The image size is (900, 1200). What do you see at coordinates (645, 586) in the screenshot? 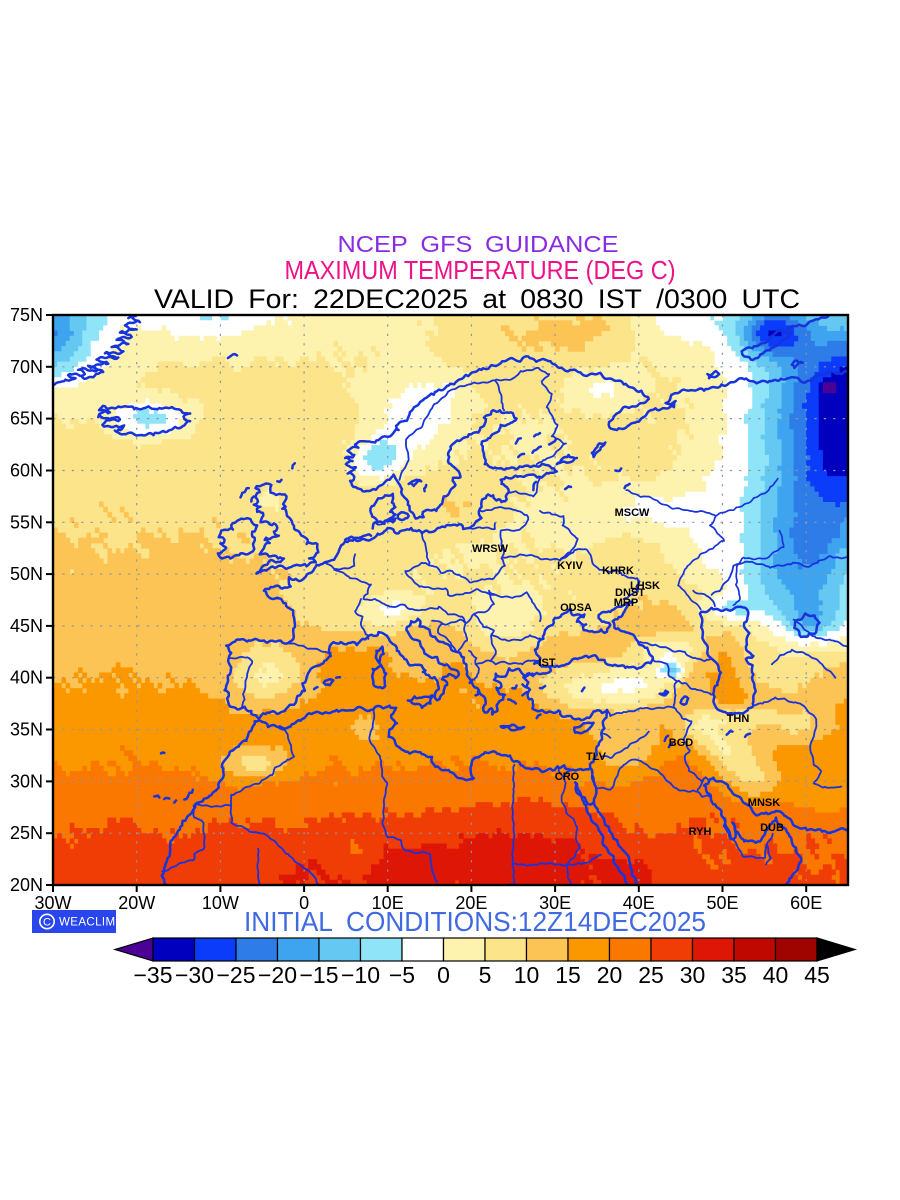
I see `svg-text: LHSK` at bounding box center [645, 586].